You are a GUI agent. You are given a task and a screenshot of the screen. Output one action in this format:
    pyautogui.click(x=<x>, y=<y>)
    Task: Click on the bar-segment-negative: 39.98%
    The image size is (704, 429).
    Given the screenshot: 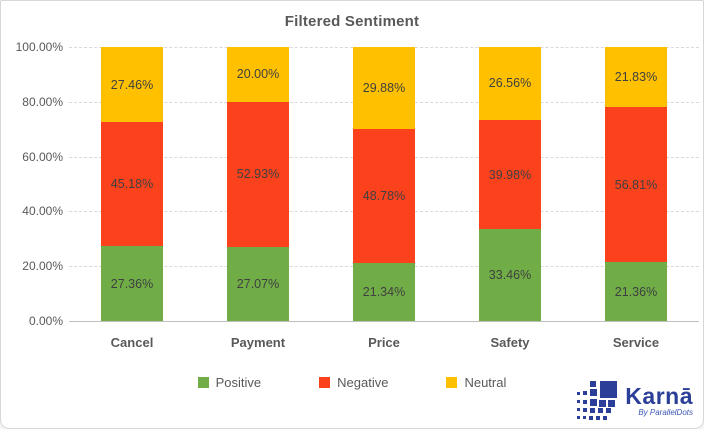 What is the action you would take?
    pyautogui.click(x=510, y=174)
    